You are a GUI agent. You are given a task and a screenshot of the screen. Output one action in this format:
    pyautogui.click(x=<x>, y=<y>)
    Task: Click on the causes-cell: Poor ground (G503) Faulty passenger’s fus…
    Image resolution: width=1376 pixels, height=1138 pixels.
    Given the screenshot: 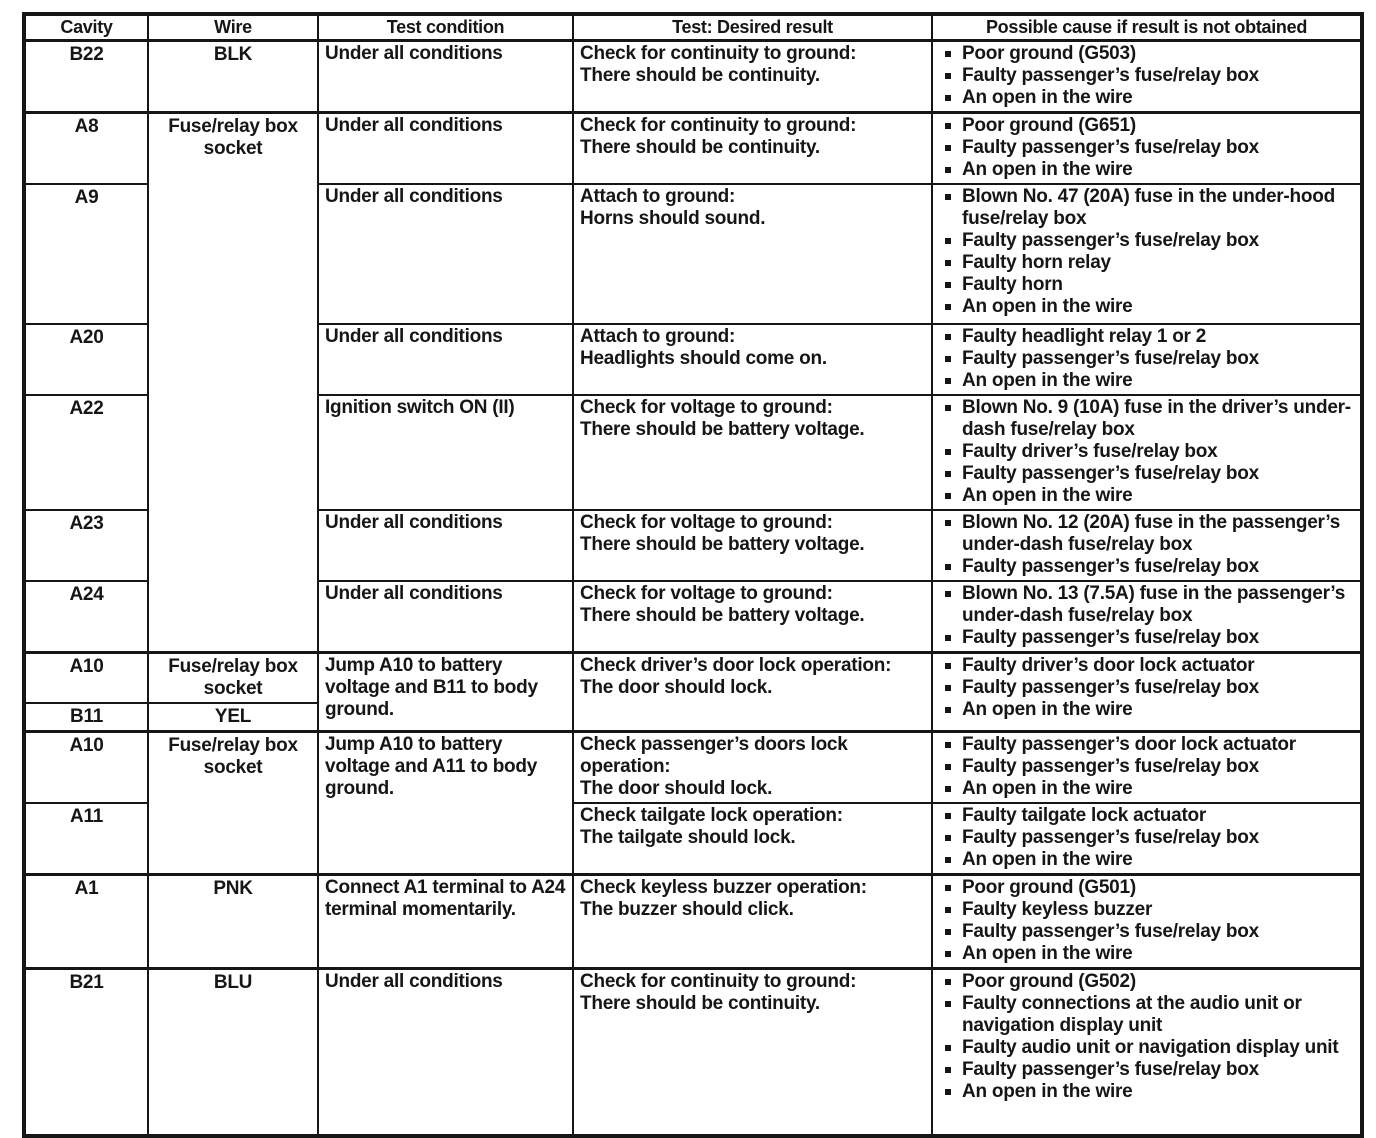 What is the action you would take?
    pyautogui.click(x=1147, y=76)
    